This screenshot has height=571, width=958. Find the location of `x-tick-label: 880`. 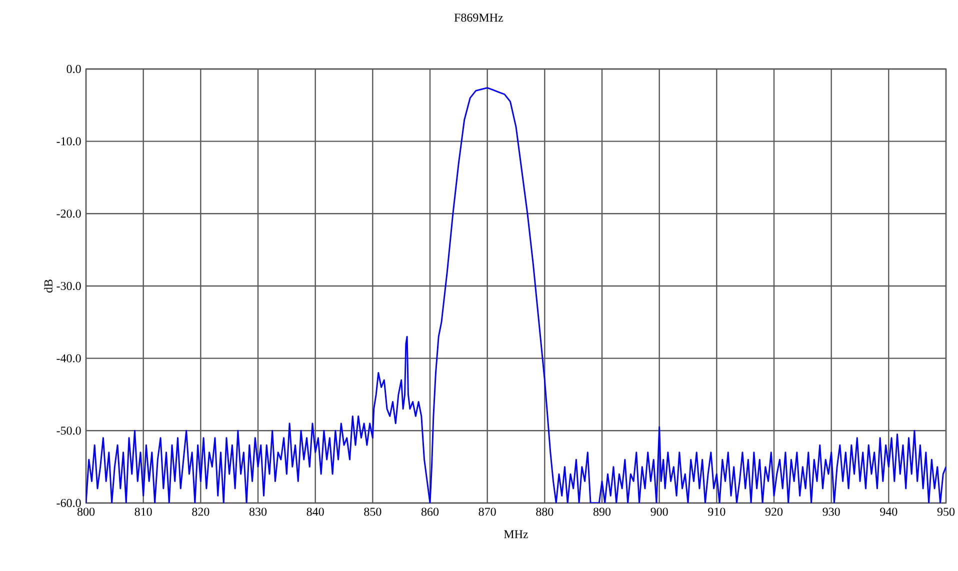

x-tick-label: 880 is located at coordinates (545, 512).